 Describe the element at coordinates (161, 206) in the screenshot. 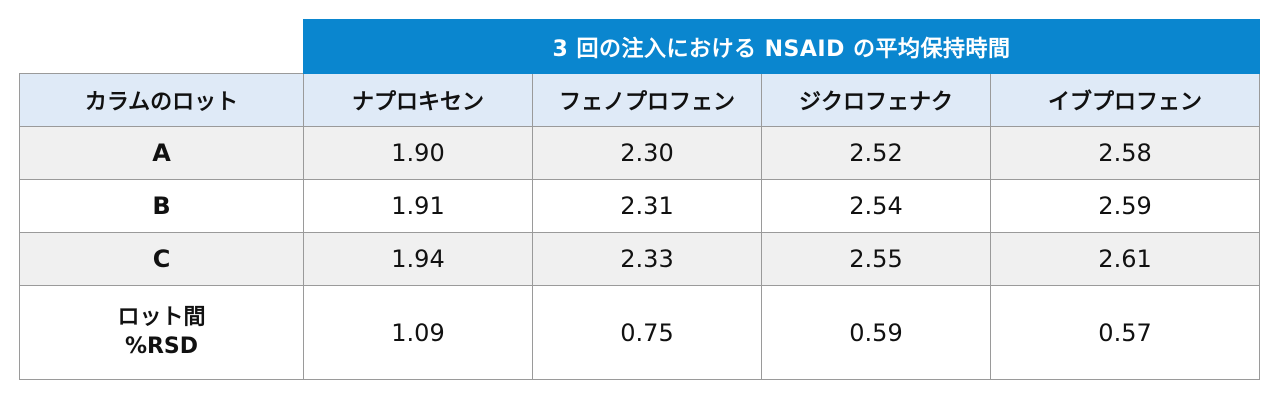

I see `lot-label-cell: B` at that location.